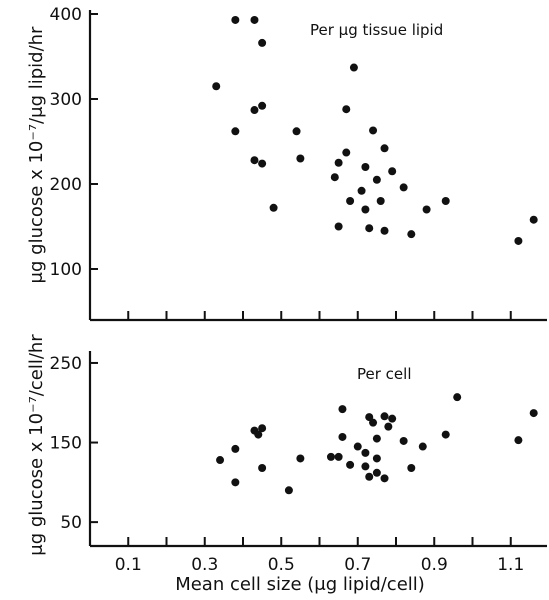 This screenshot has width=549, height=600. I want to click on x-tick-label: 1.1, so click(510, 565).